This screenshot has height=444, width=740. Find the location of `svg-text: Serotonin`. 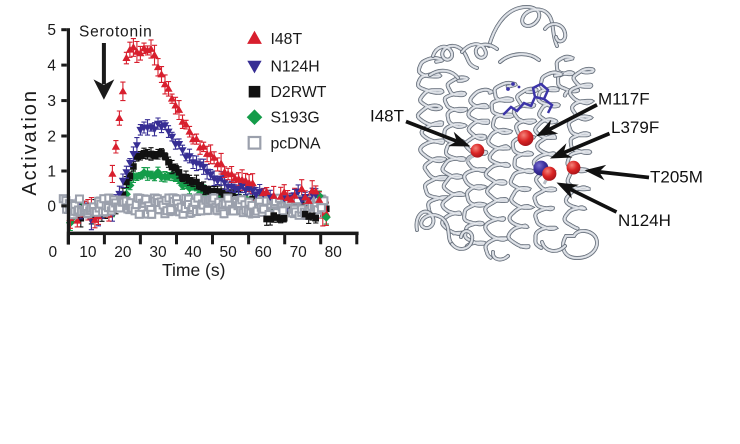

svg-text: Serotonin is located at coordinates (116, 32).